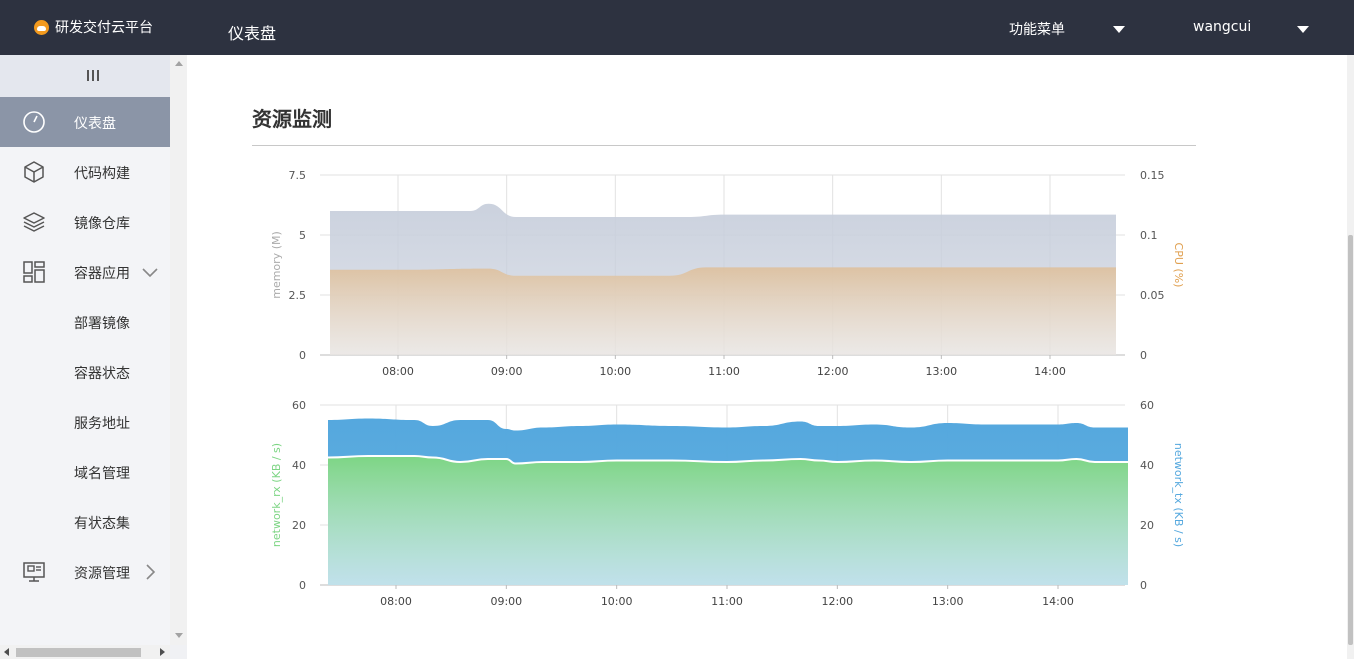  What do you see at coordinates (102, 224) in the screenshot?
I see `sidebar-item-label: 镜像仓库` at bounding box center [102, 224].